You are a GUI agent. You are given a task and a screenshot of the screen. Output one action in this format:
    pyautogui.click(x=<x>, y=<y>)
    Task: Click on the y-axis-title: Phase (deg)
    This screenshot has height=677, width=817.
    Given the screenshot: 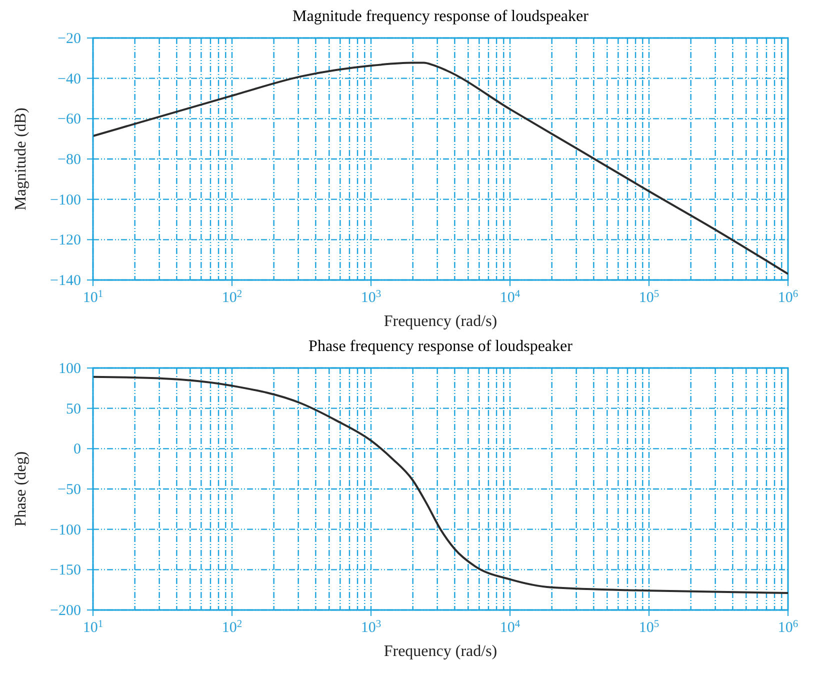 What is the action you would take?
    pyautogui.click(x=21, y=489)
    